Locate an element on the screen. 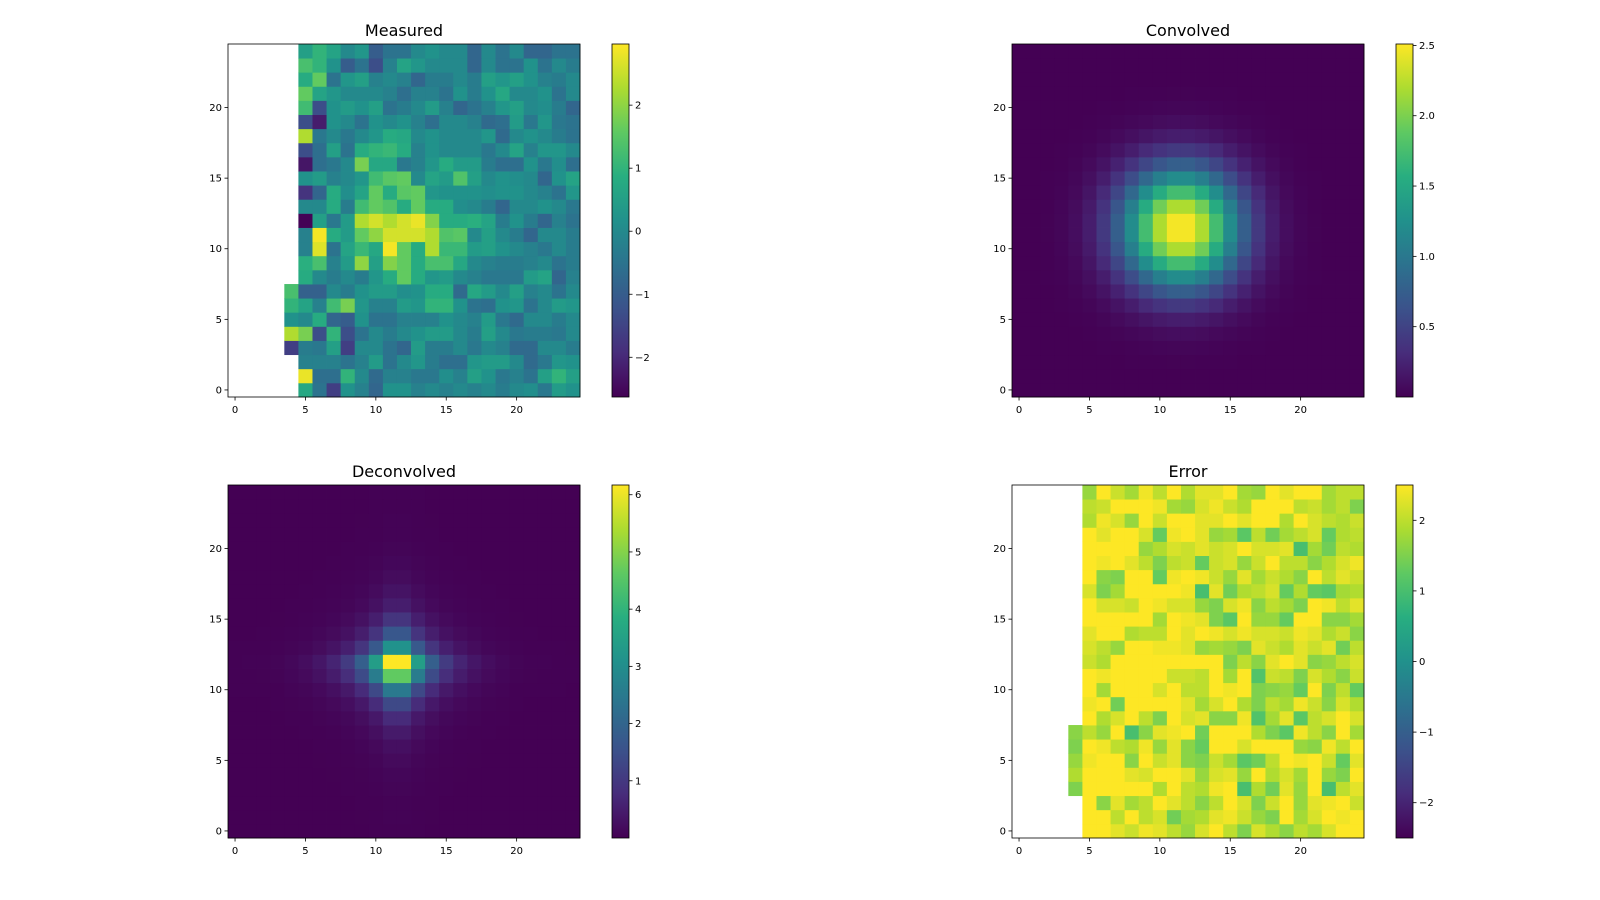 The image size is (1600, 900). subplot-title: Error is located at coordinates (1188, 471).